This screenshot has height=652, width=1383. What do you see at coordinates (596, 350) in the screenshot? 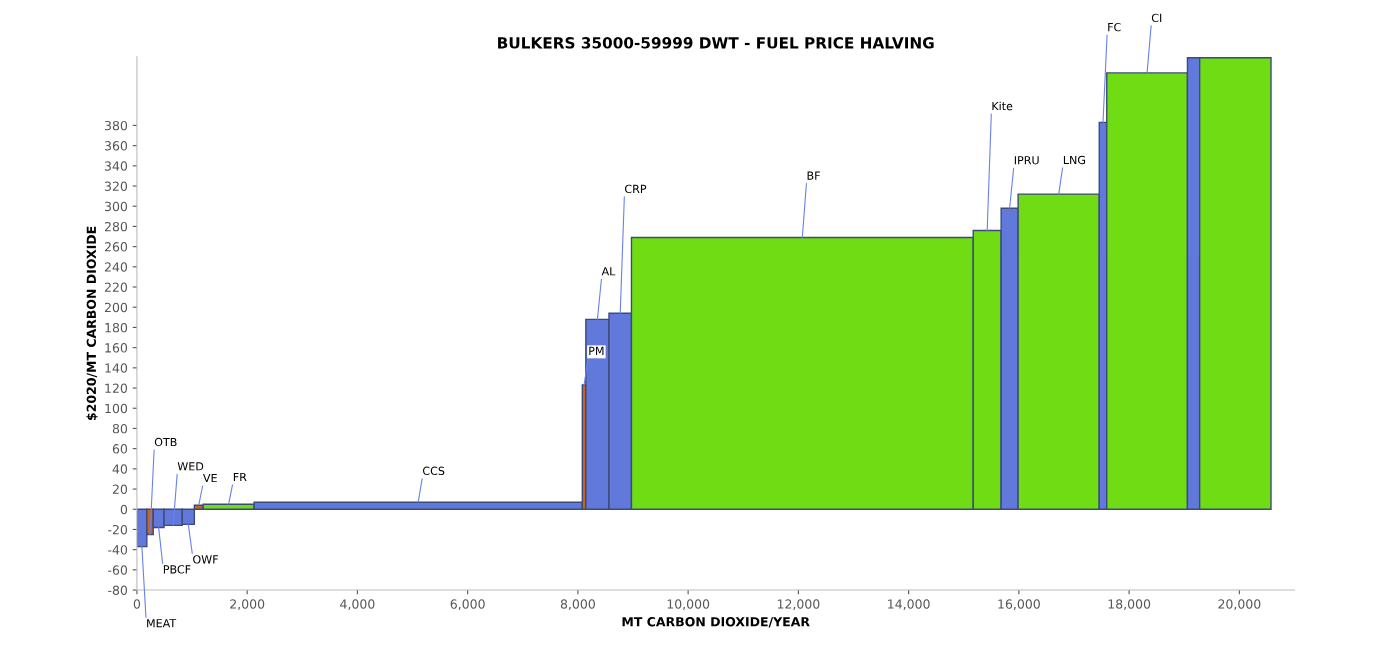
I see `annotation: PM` at bounding box center [596, 350].